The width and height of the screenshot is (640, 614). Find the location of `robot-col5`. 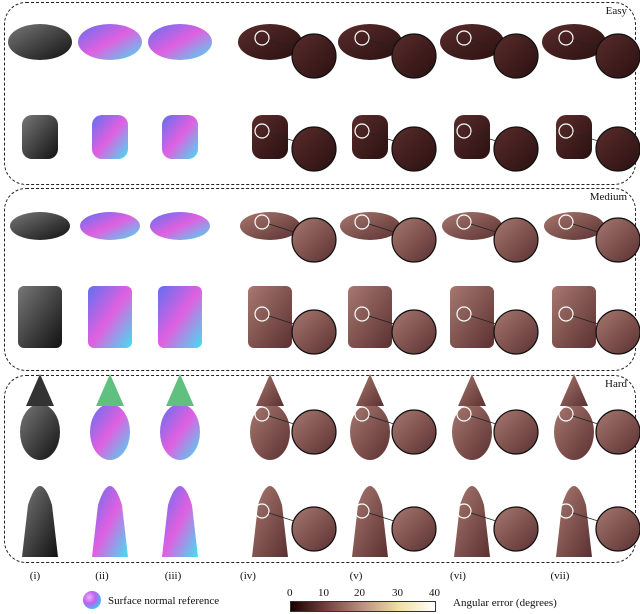

robot-col5 is located at coordinates (370, 137).